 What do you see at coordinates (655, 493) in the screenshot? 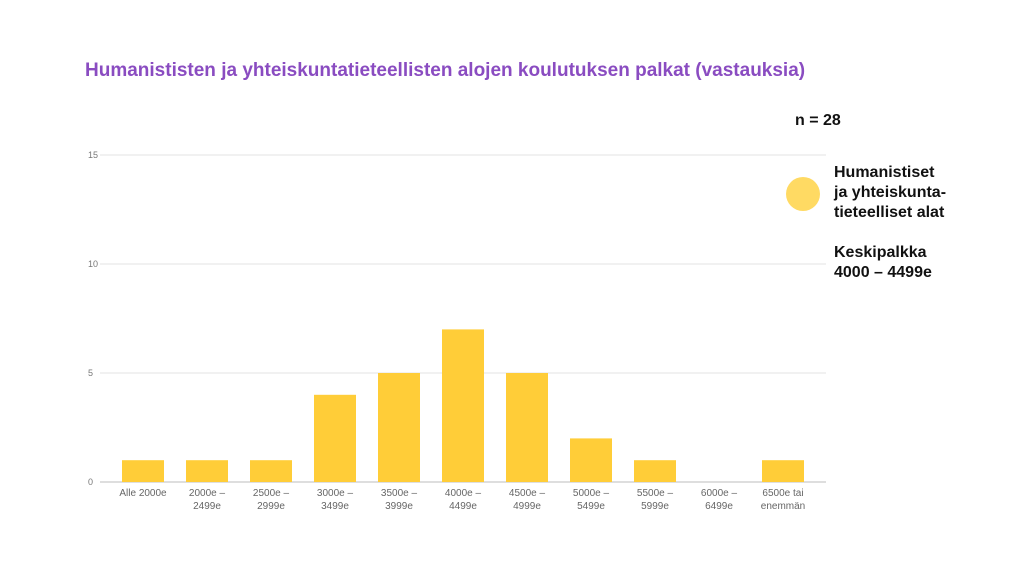
I see `x-category-label: 5500e –` at bounding box center [655, 493].